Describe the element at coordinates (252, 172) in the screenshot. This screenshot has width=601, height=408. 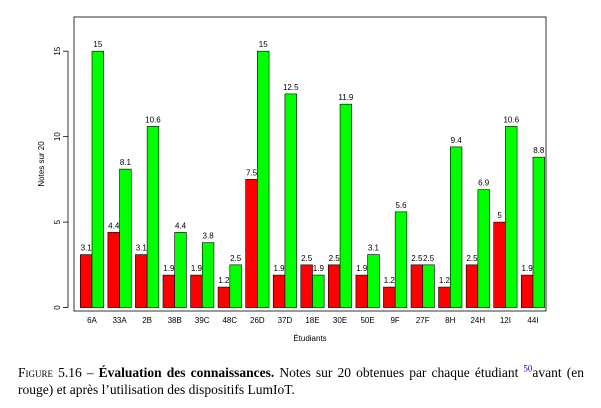
I see `value-label: 7.5` at that location.